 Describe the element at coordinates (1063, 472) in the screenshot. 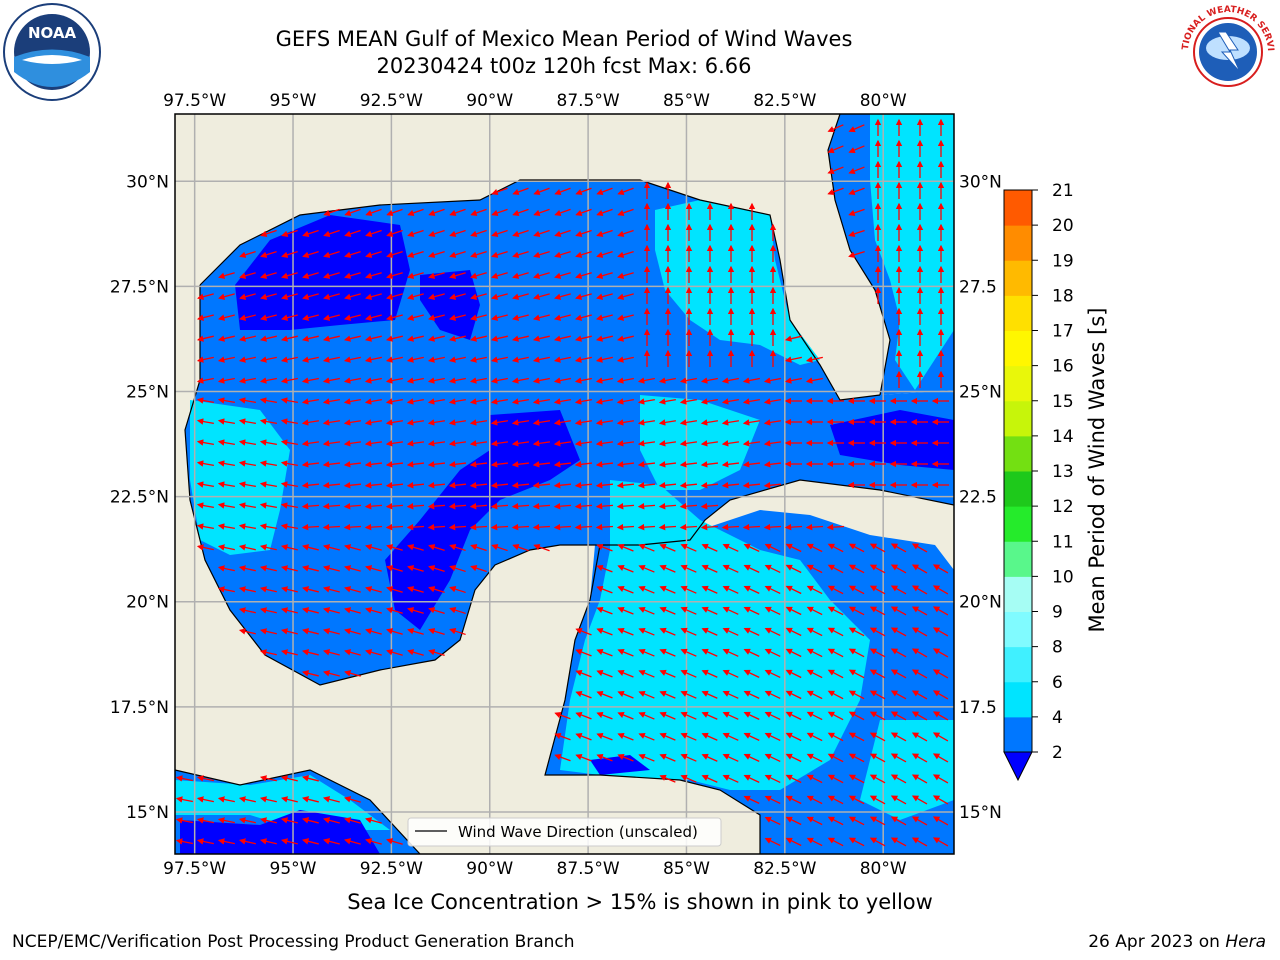

I see `colorbar-tick-label: 13` at that location.